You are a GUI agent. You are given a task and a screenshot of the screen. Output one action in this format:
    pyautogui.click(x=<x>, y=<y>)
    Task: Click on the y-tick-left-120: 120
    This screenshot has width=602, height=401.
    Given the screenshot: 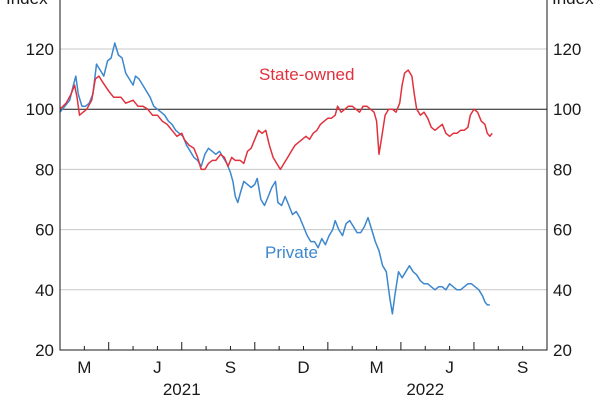 What is the action you would take?
    pyautogui.click(x=40, y=49)
    